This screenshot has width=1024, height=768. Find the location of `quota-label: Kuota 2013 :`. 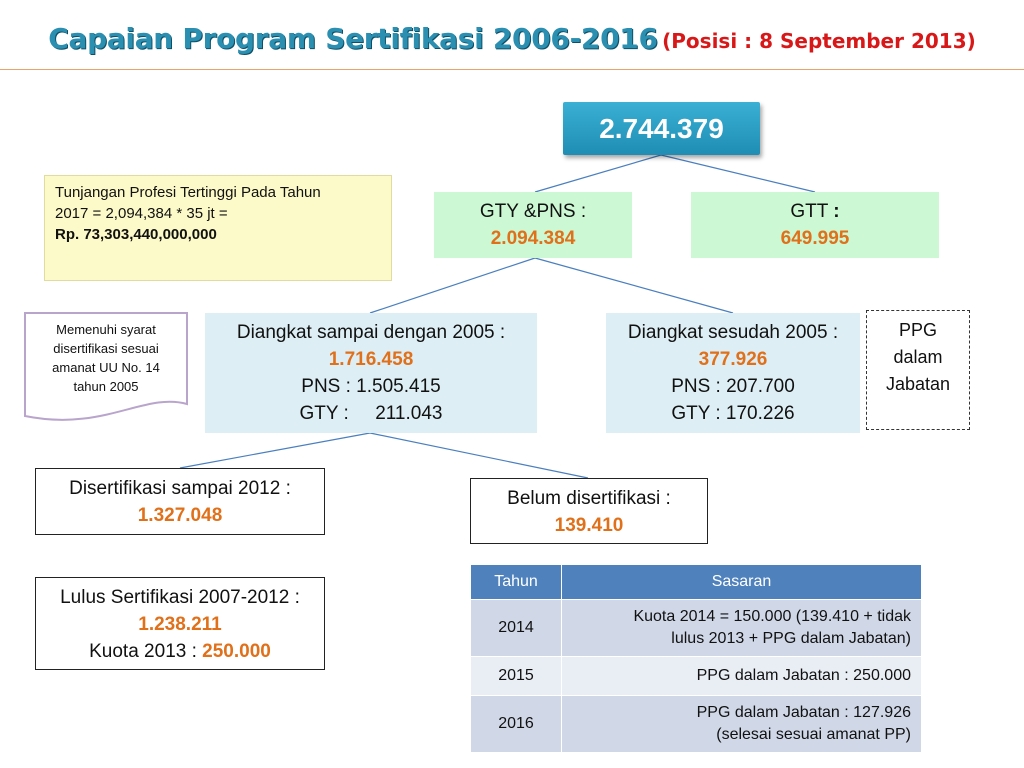

quota-label: Kuota 2013 : is located at coordinates (146, 651).